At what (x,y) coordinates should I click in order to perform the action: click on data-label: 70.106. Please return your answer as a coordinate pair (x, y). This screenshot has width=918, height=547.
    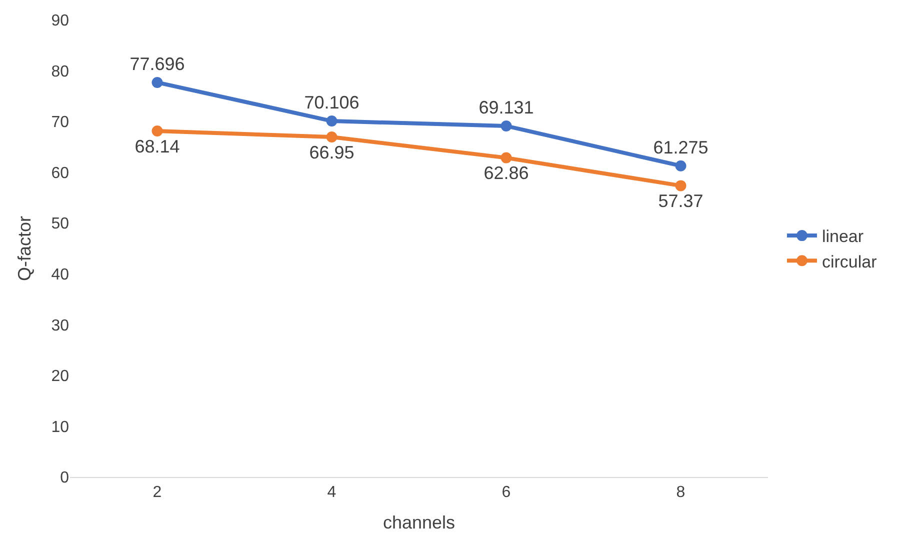
    Looking at the image, I should click on (332, 102).